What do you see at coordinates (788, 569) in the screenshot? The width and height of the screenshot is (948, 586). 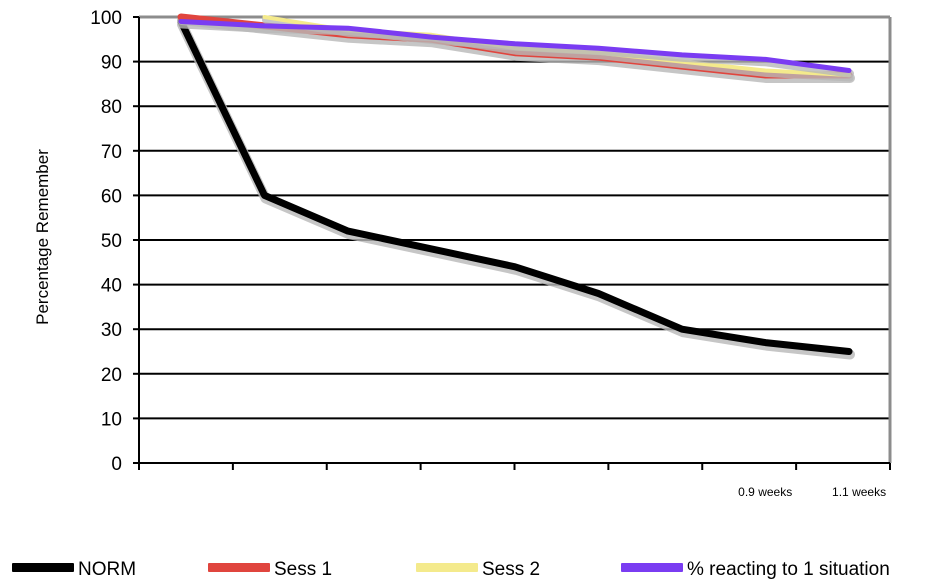 I see `legend-label-reacting-to-1-situation: % reacting to 1 situation` at bounding box center [788, 569].